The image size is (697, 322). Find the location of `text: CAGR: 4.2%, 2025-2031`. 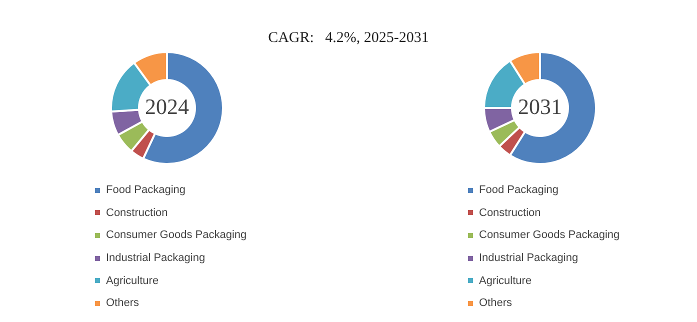

text: CAGR: 4.2%, 2025-2031 is located at coordinates (348, 38).